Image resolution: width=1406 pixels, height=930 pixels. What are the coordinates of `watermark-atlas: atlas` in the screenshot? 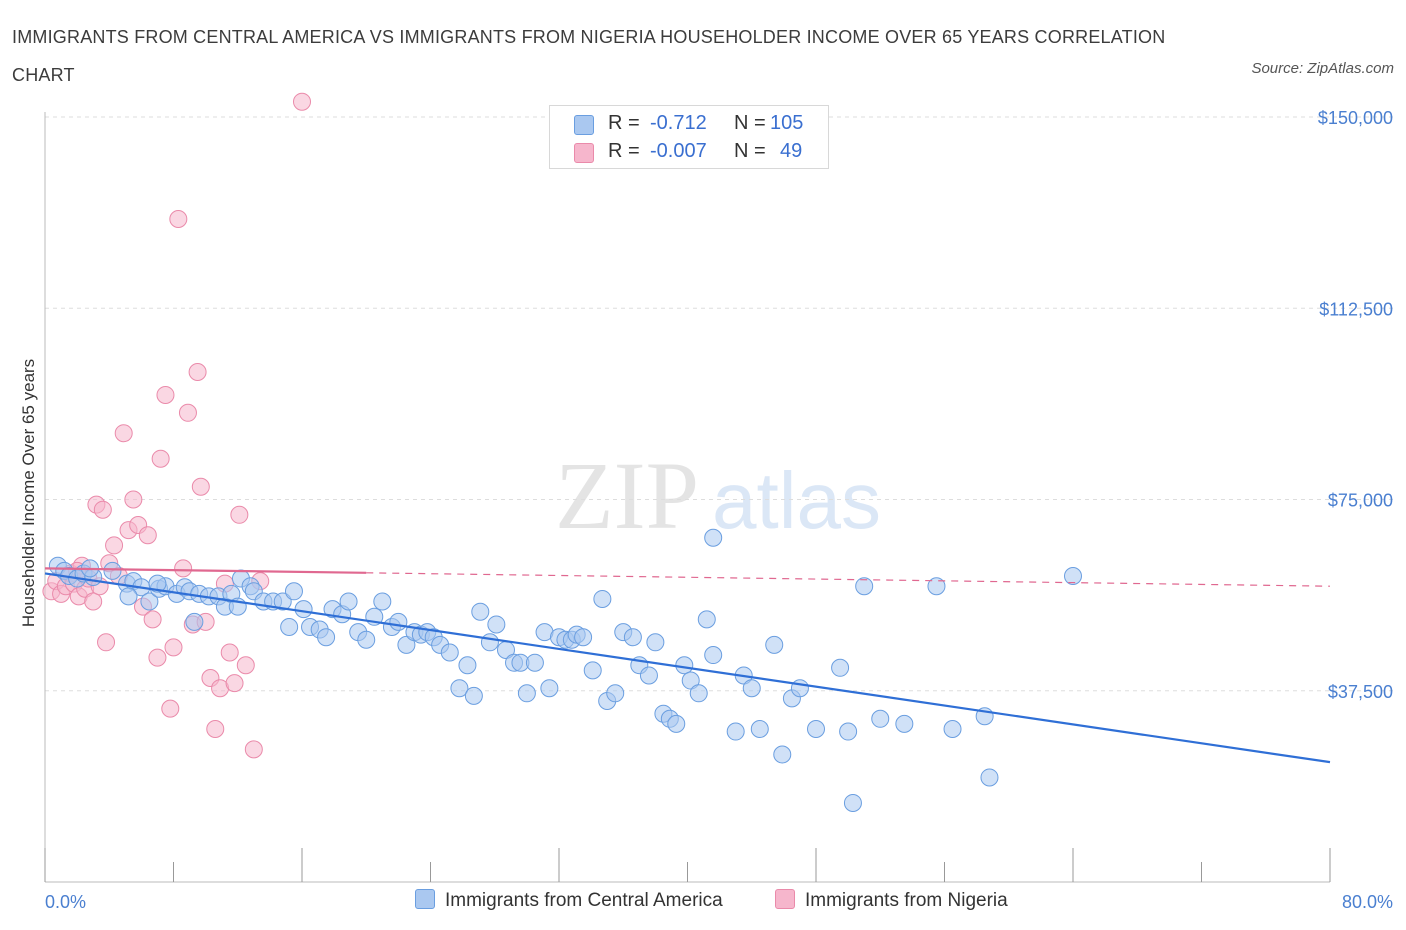 It's located at (796, 500).